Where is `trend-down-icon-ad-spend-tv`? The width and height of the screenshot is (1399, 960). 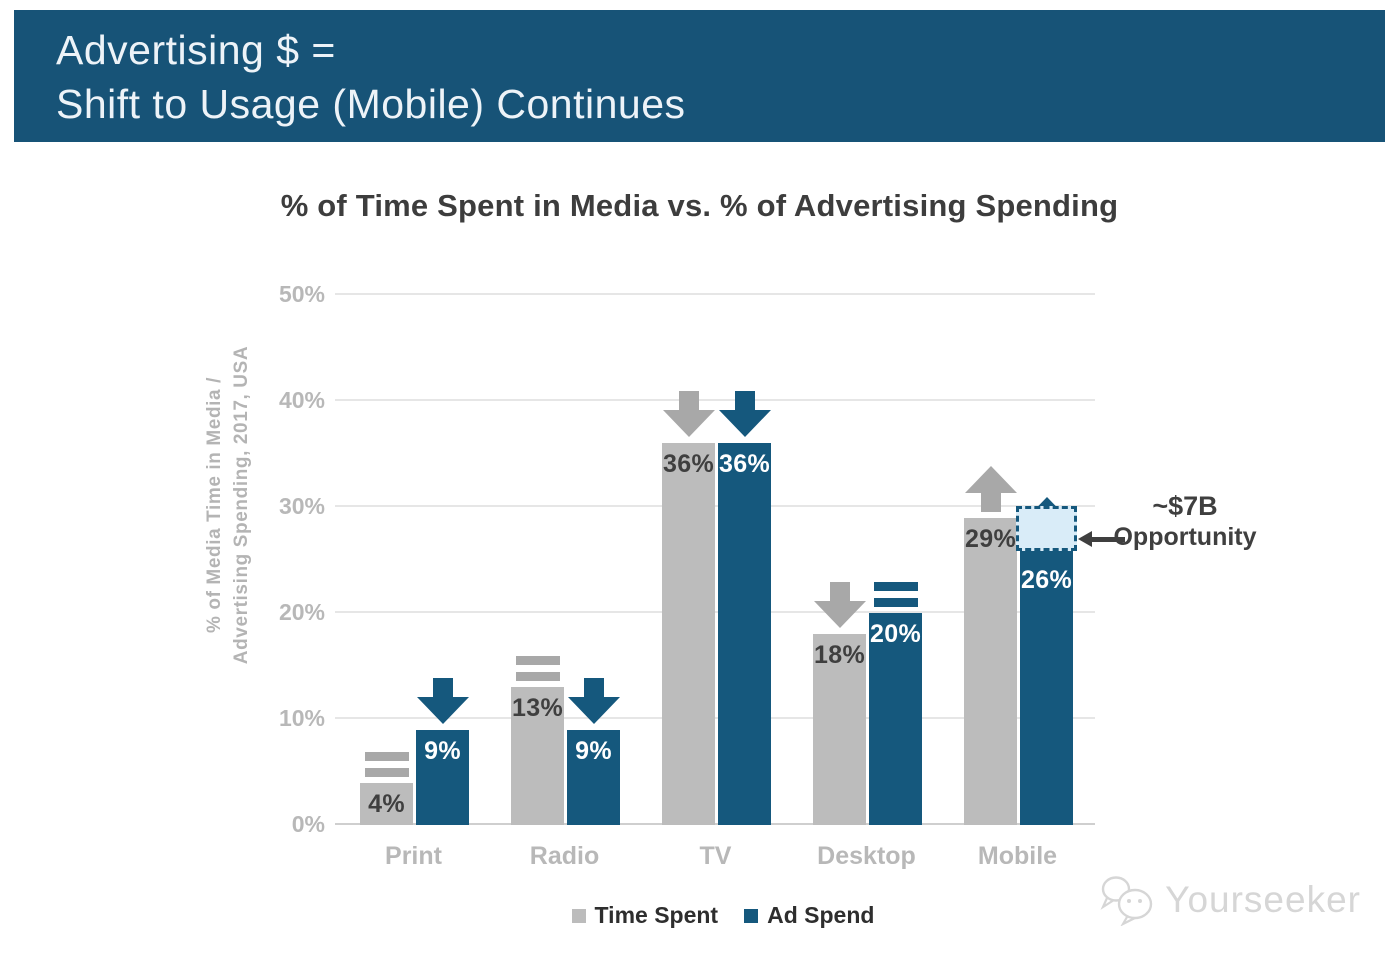 trend-down-icon-ad-spend-tv is located at coordinates (744, 414).